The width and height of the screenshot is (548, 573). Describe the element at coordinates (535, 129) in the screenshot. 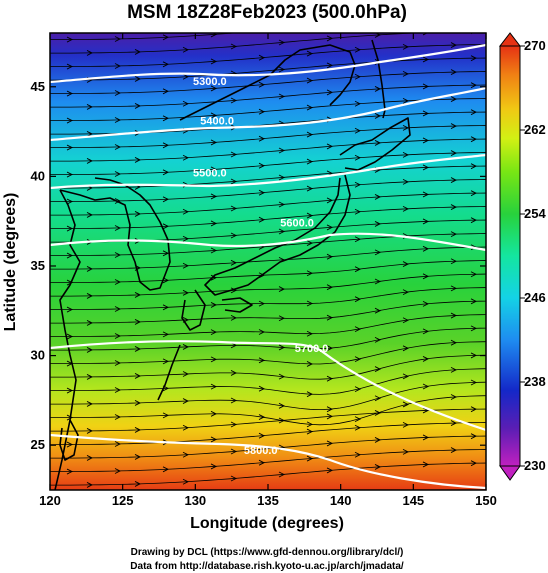

I see `colorbar-tick-label: 262` at that location.